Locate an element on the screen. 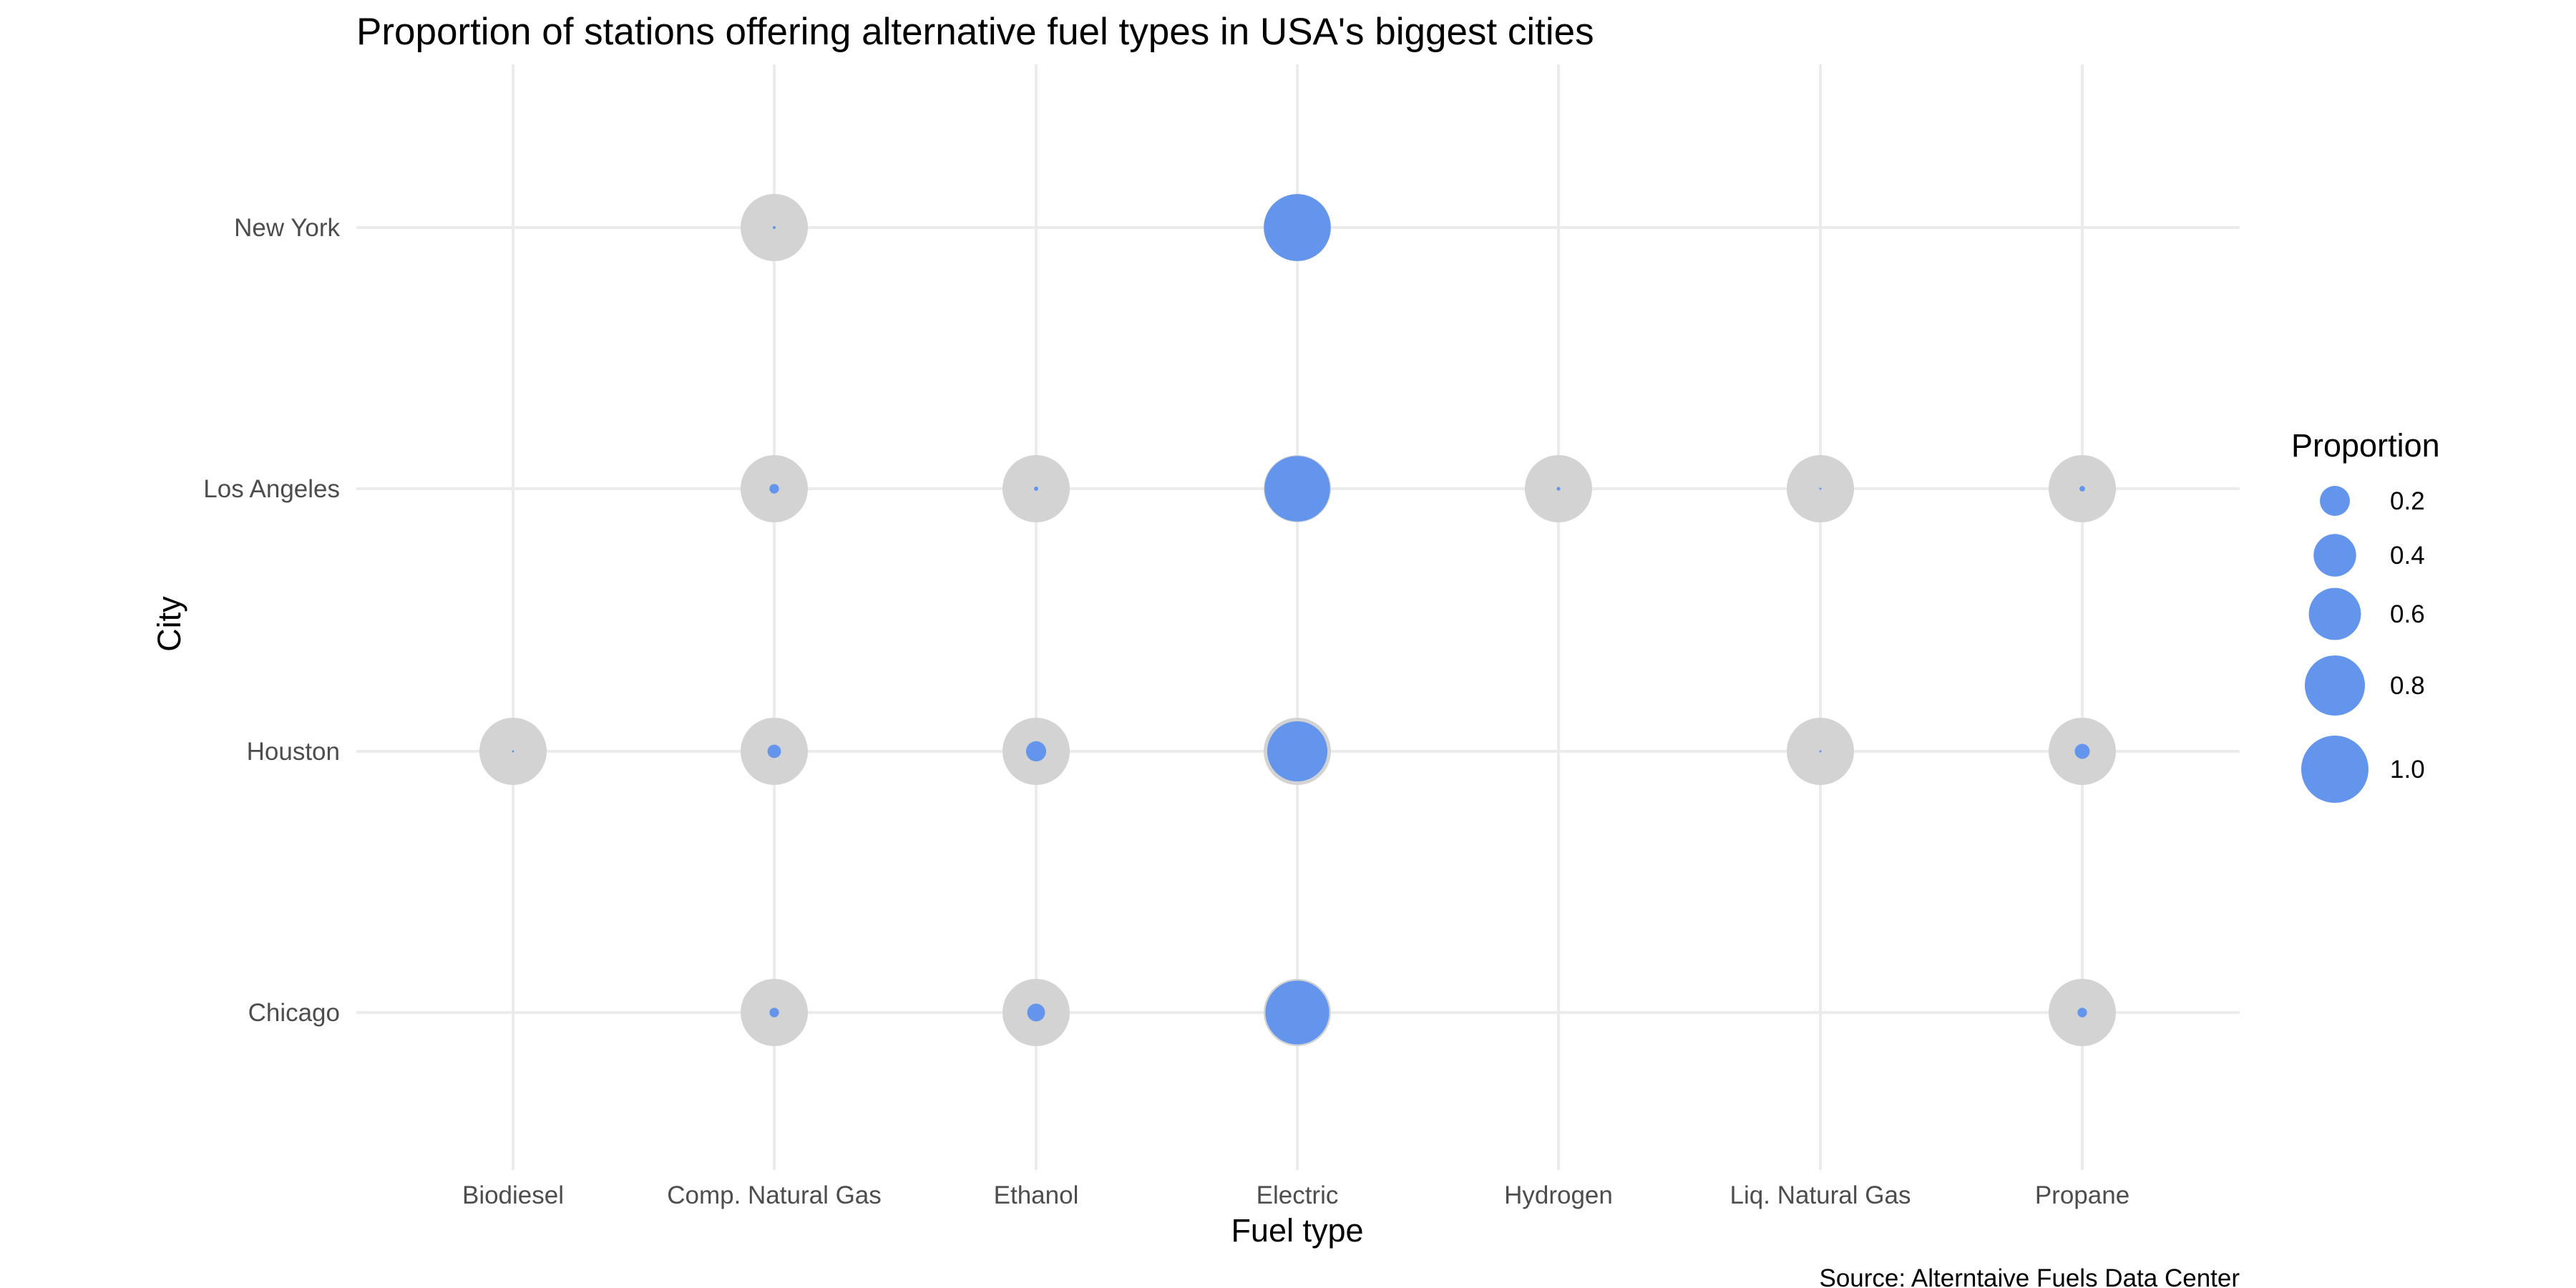 This screenshot has height=1288, width=2576. y-tick-label-chicago: Chicago is located at coordinates (294, 1013).